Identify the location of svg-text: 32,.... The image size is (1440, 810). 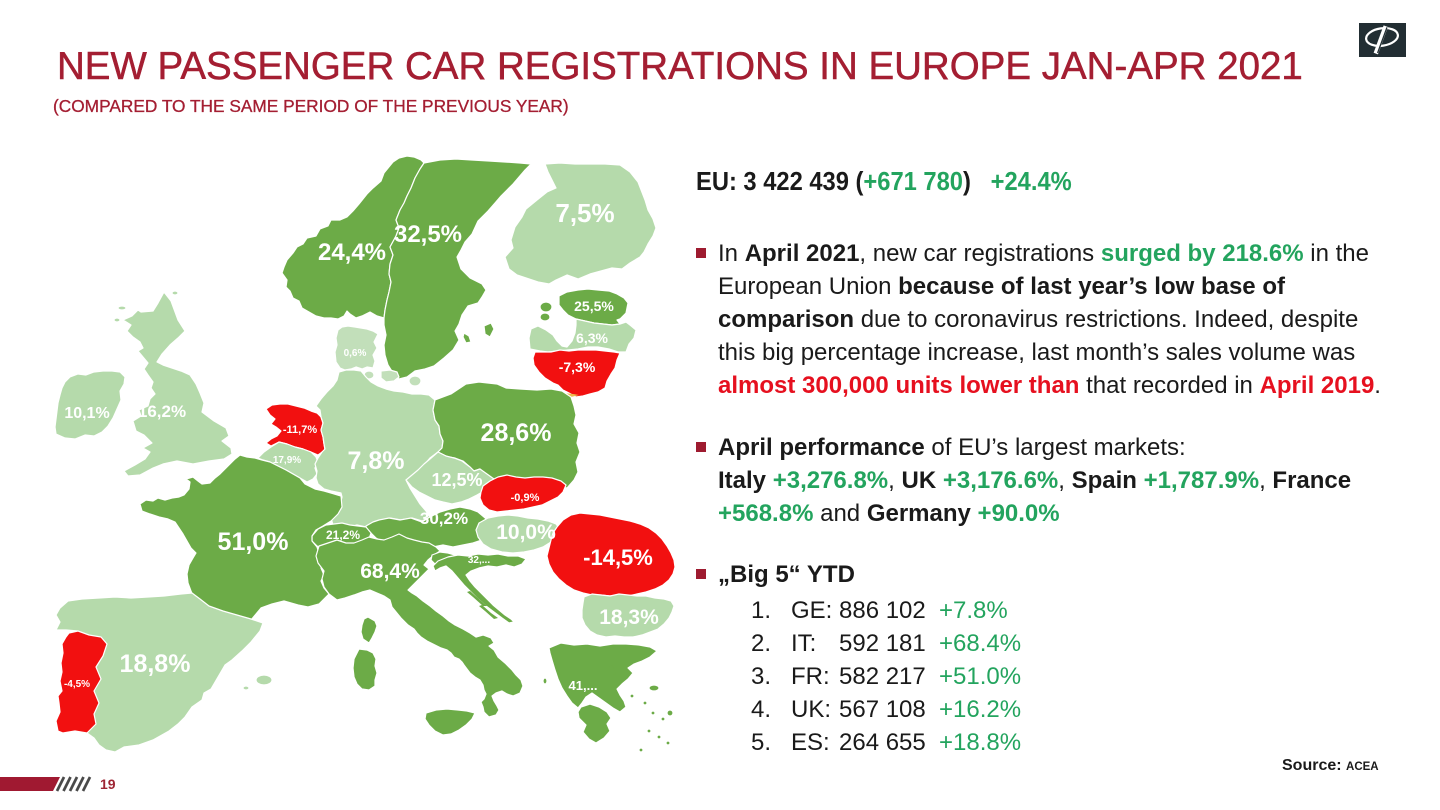
(479, 560).